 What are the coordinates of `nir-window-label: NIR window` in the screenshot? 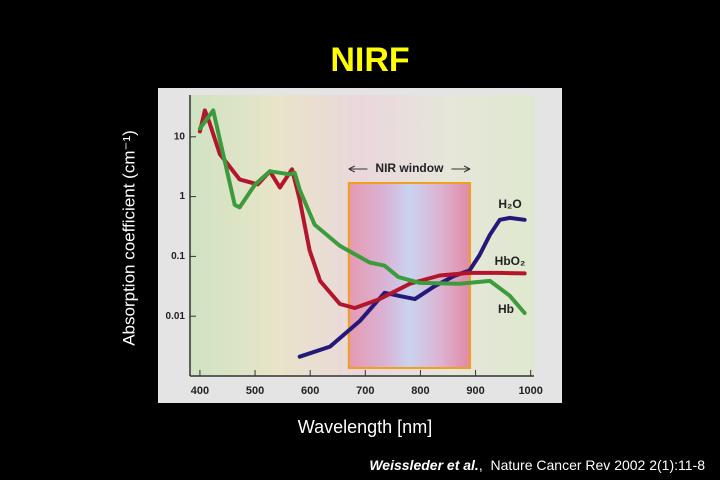 It's located at (409, 168).